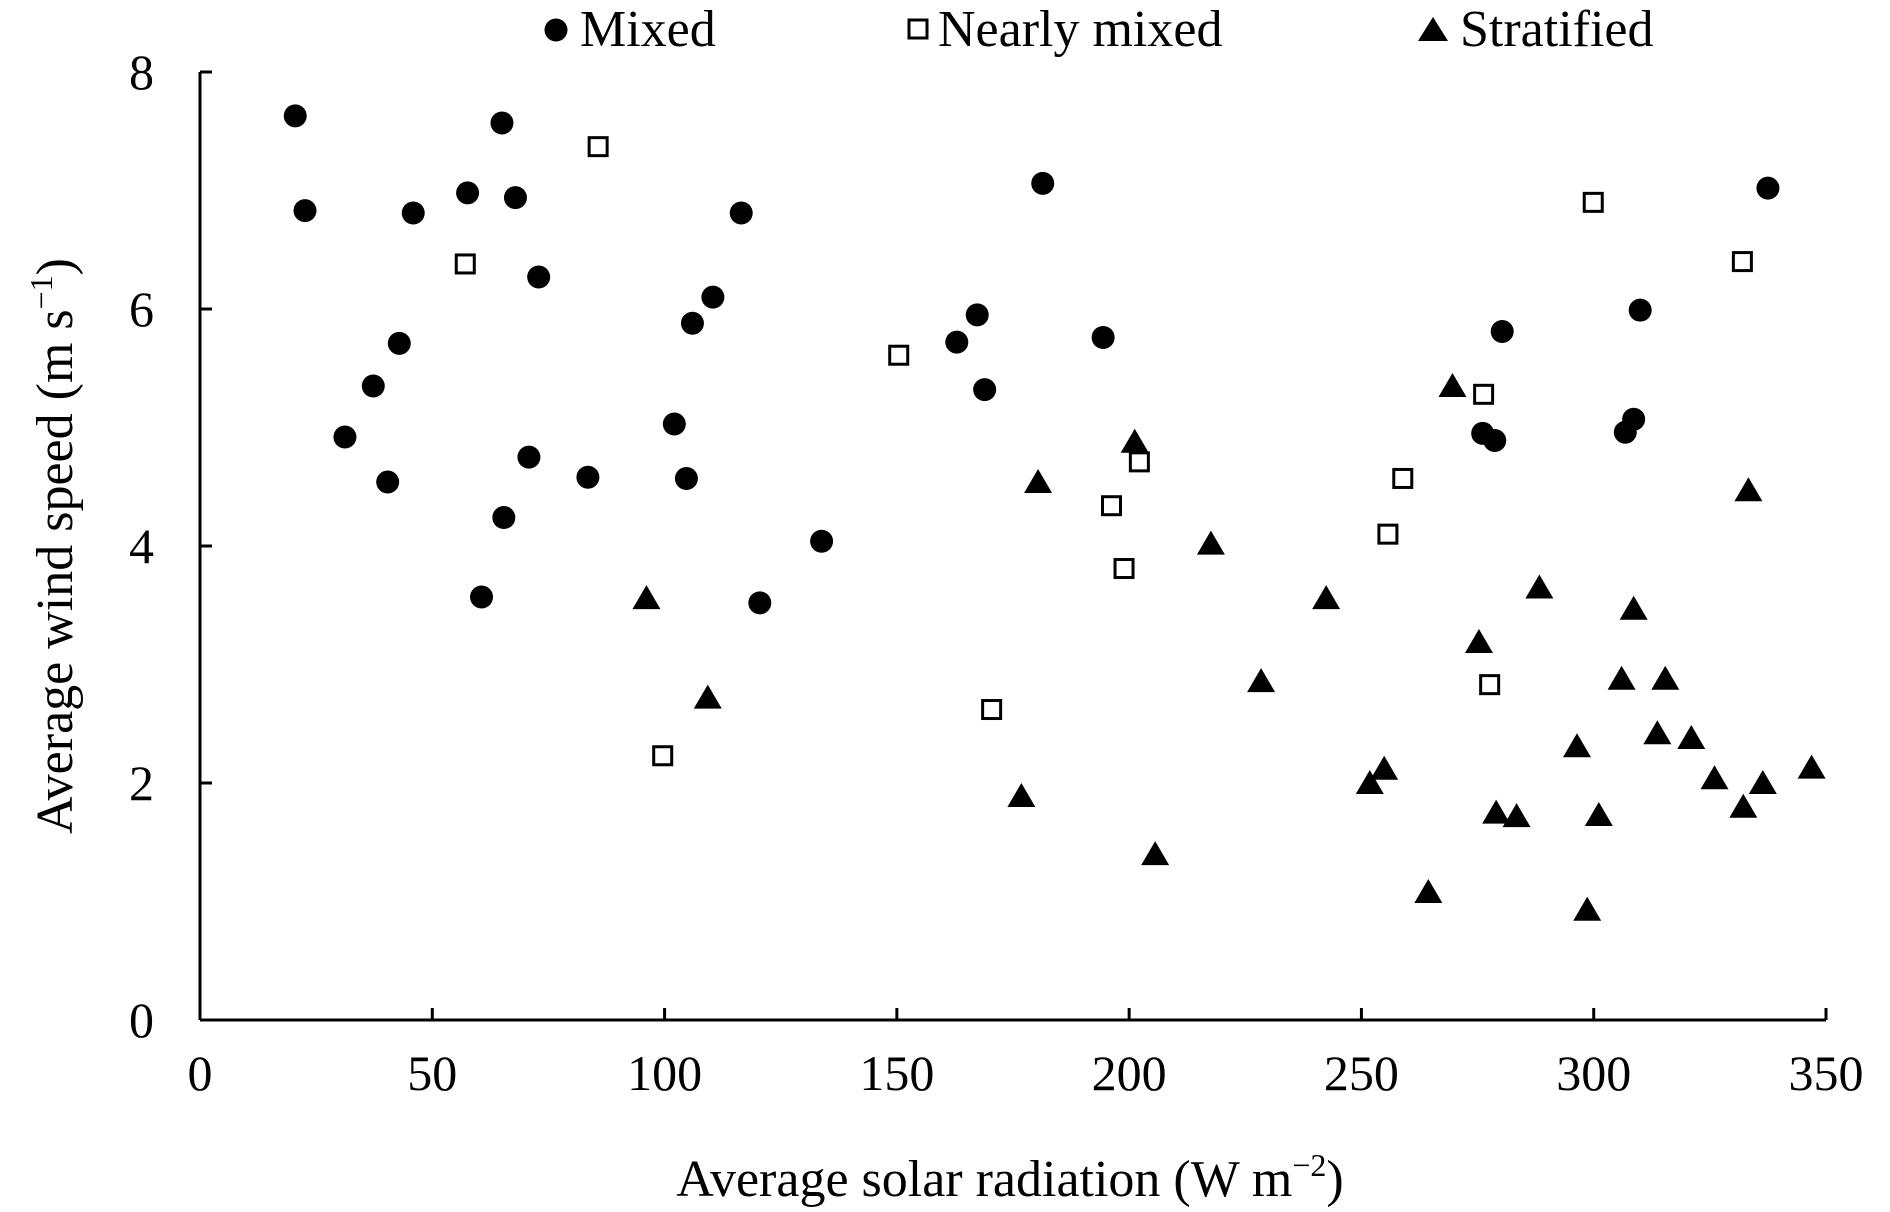 This screenshot has height=1212, width=1890. What do you see at coordinates (1433, 29) in the screenshot?
I see `legend-marker-stratified` at bounding box center [1433, 29].